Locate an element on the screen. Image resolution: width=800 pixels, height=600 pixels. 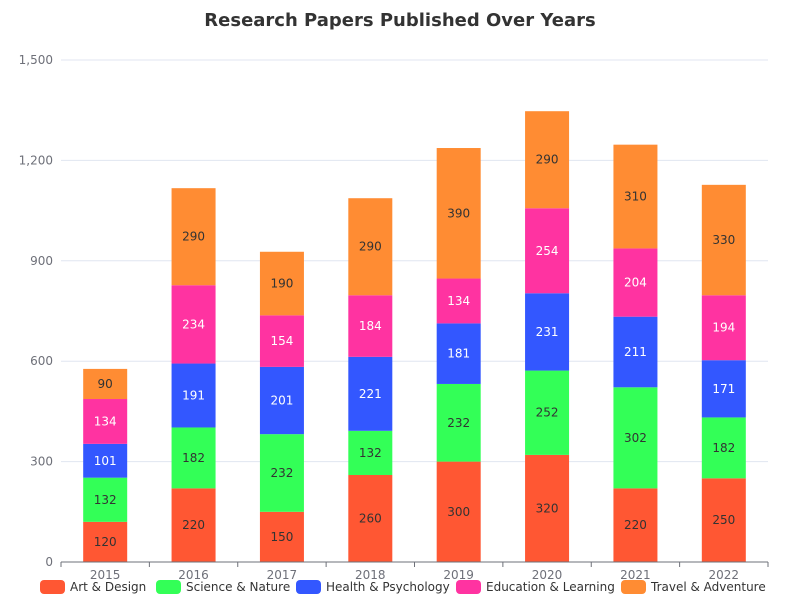
data-label: 320 is located at coordinates (547, 508).